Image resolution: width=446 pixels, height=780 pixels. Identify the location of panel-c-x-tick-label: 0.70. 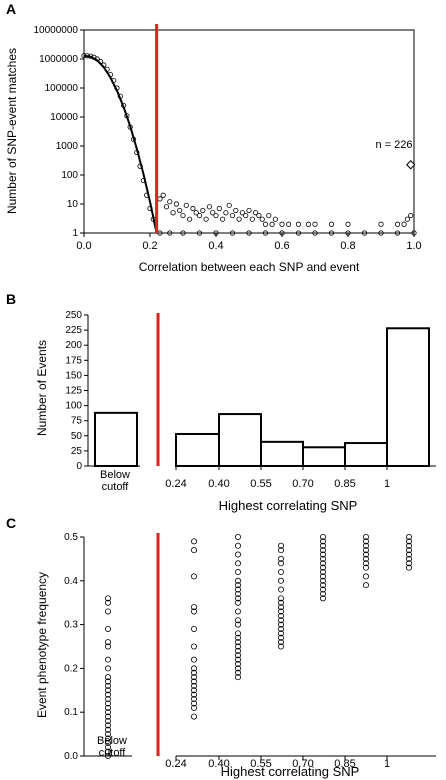
(302, 764).